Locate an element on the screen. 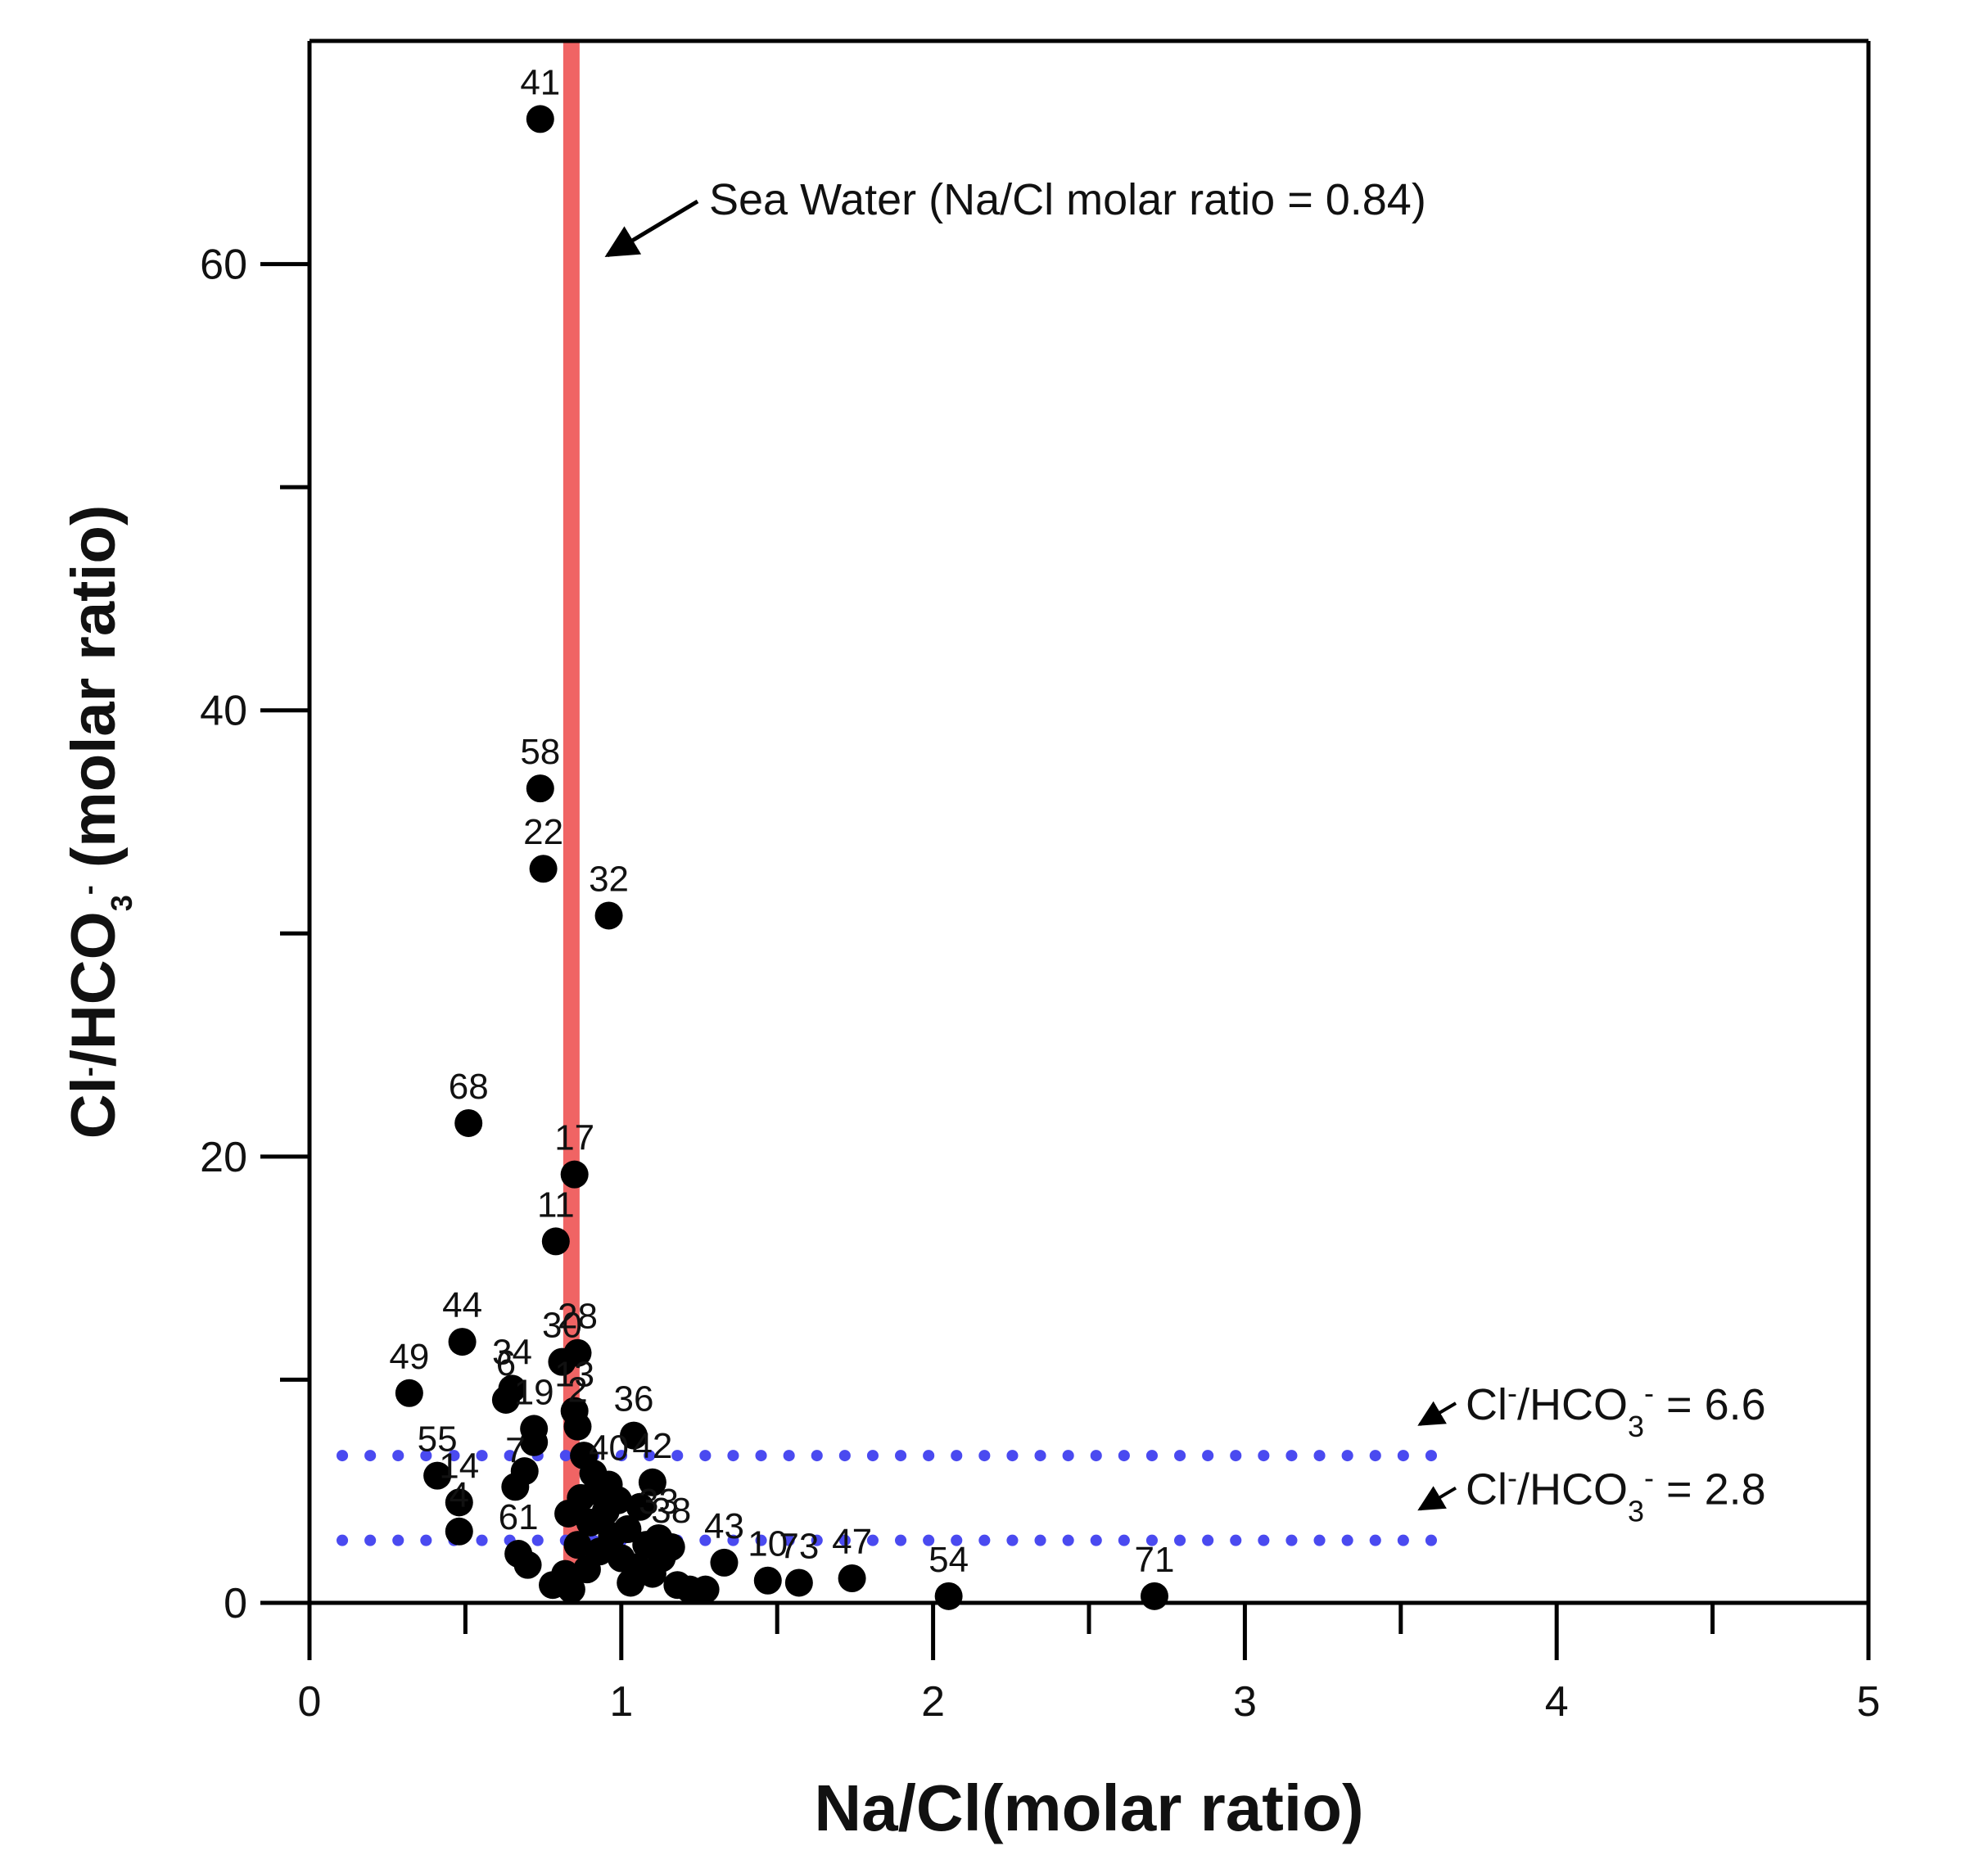  point-label: 34 is located at coordinates (512, 1352).